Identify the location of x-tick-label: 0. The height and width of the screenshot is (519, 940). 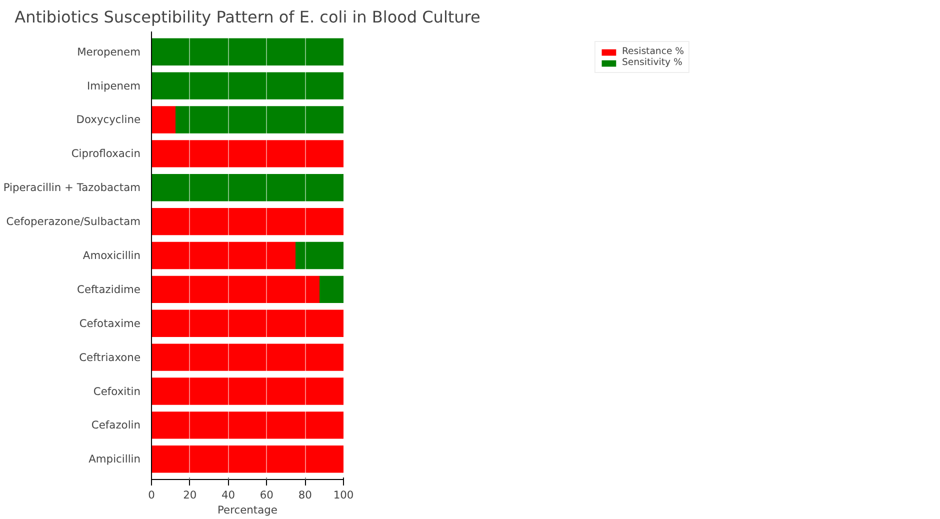
(152, 495).